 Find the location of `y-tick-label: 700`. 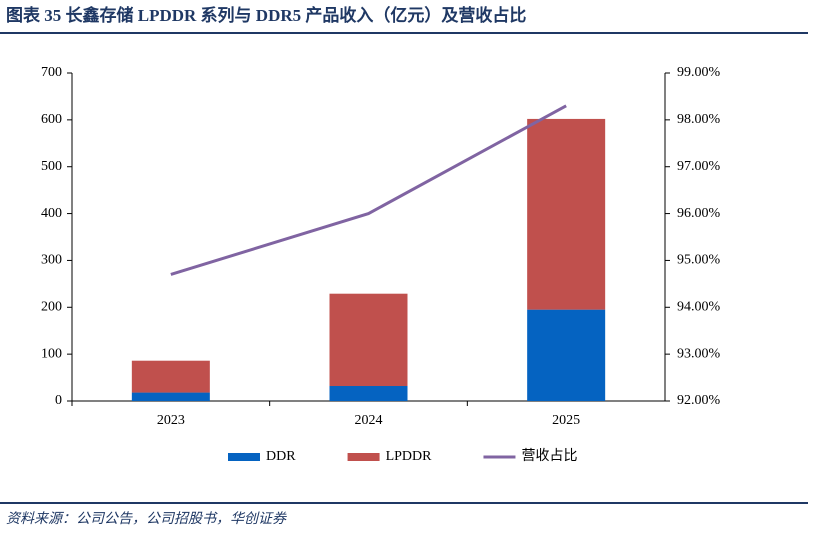

y-tick-label: 700 is located at coordinates (51, 72).